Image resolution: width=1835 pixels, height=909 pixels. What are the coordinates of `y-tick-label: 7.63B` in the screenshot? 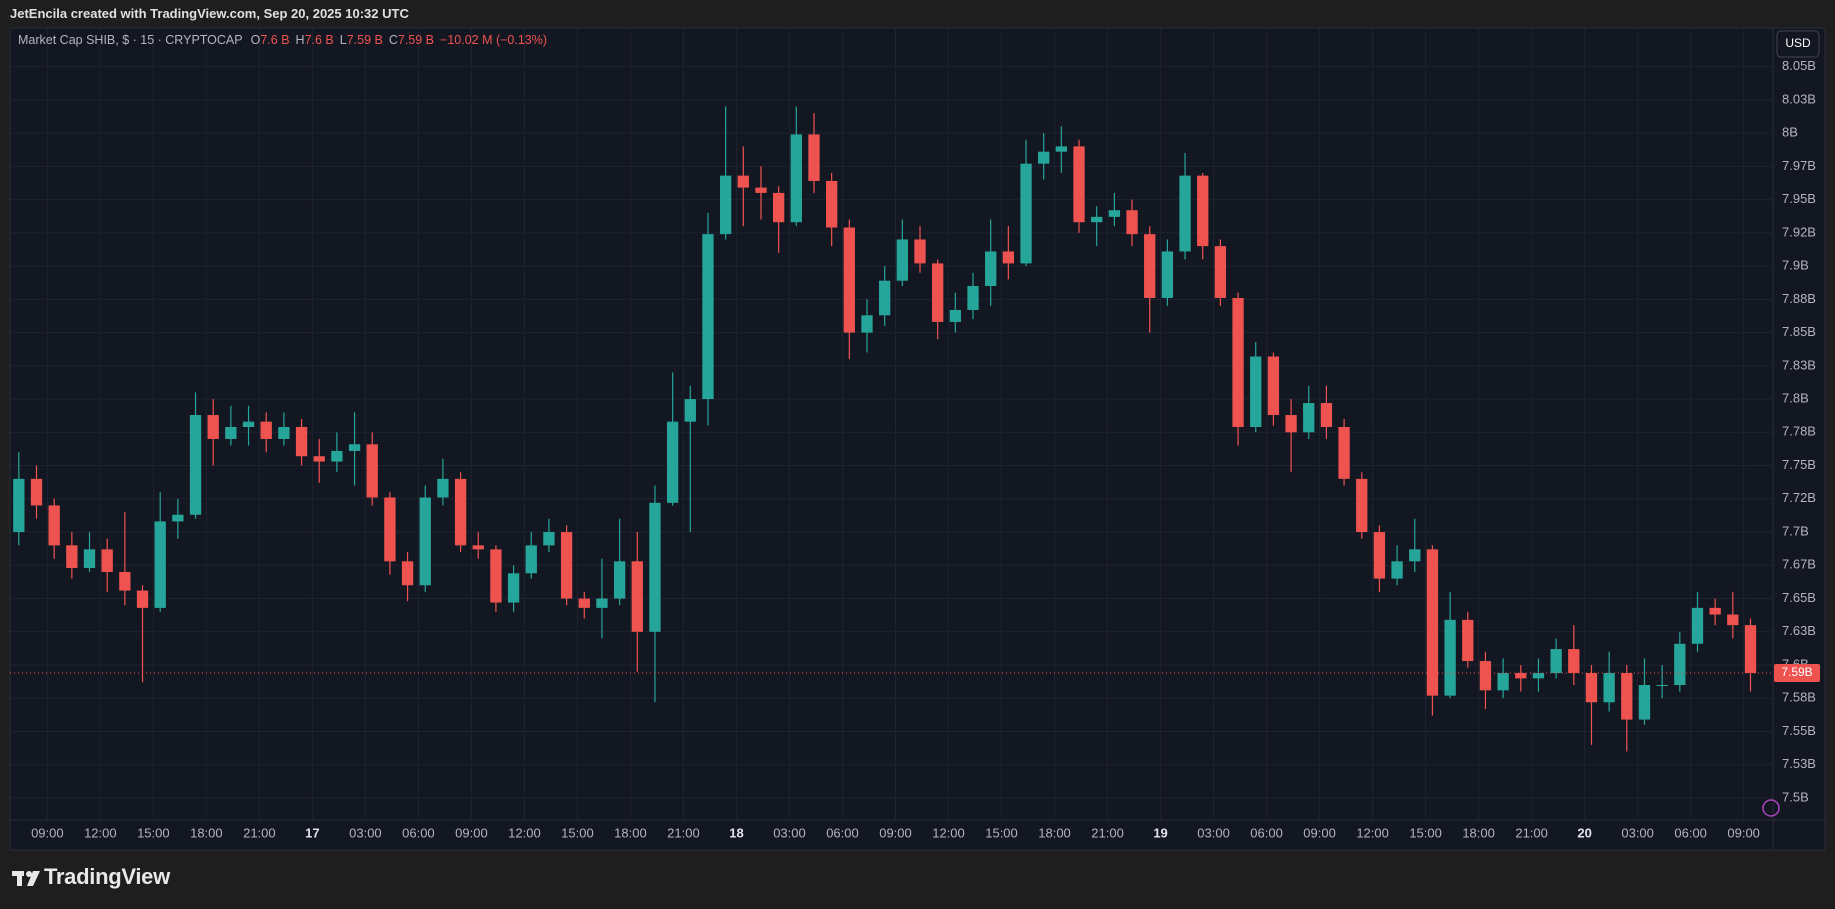 It's located at (1799, 630).